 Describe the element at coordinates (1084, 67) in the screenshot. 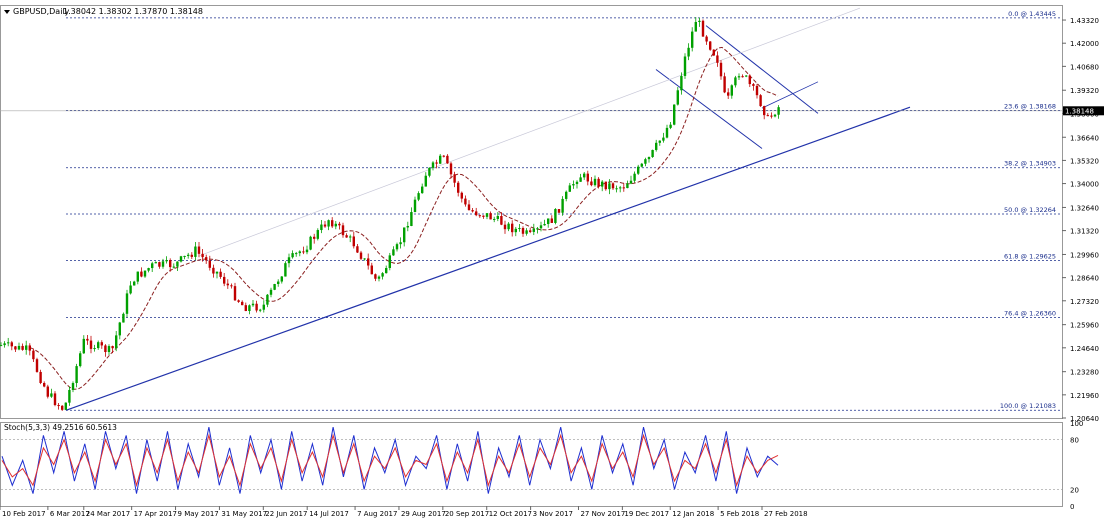

I see `y-tick-label: 1.40680` at that location.